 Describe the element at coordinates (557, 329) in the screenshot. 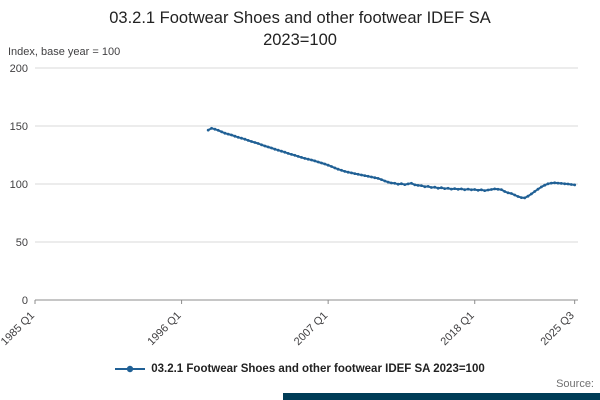

I see `x-tick-label: 2025 Q3` at that location.